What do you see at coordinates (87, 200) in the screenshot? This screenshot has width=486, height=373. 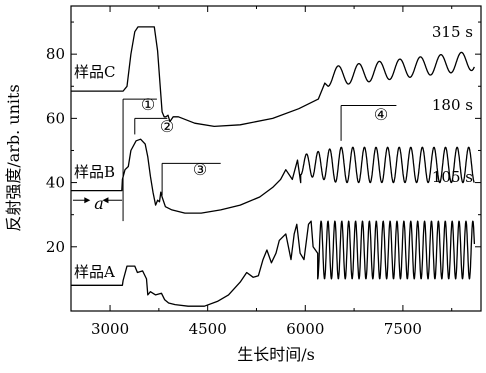 I see `interval-a-arrow-left-head` at bounding box center [87, 200].